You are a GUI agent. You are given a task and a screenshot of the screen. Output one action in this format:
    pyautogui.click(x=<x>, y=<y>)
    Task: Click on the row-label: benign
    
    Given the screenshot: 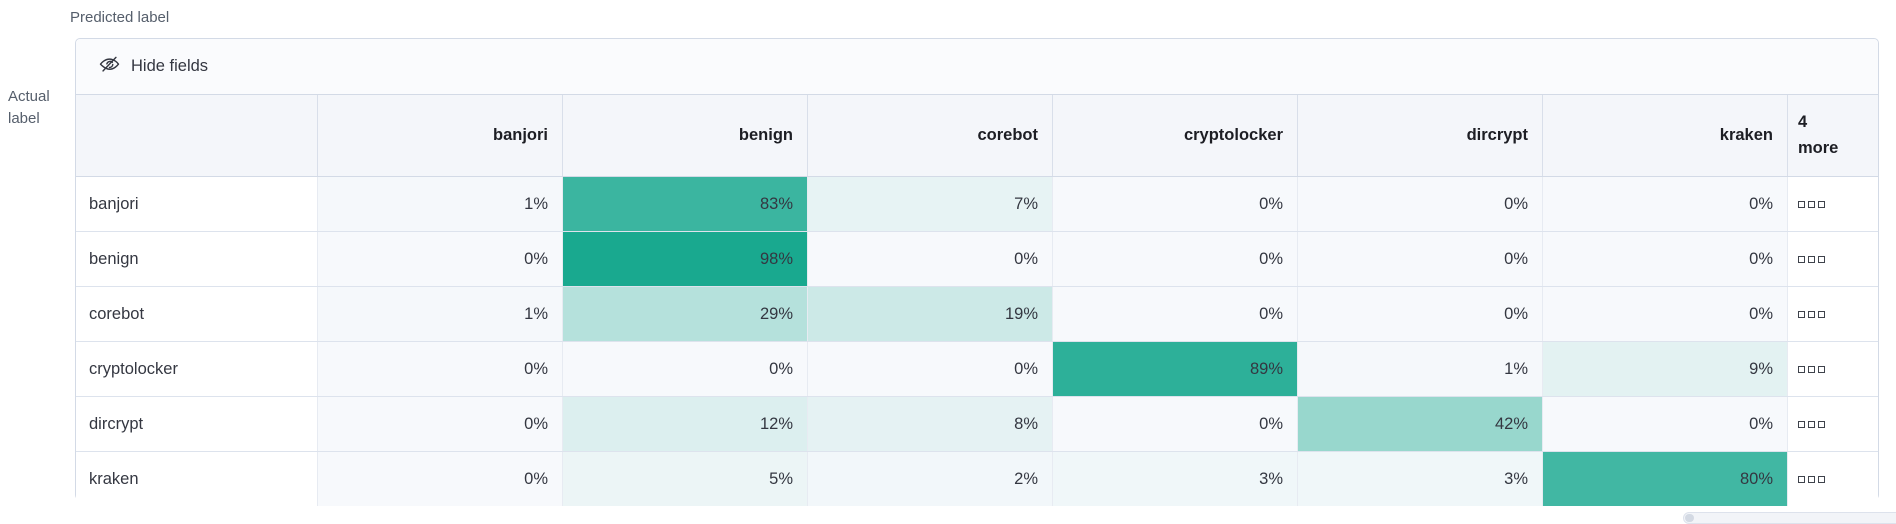 What is the action you would take?
    pyautogui.click(x=197, y=259)
    